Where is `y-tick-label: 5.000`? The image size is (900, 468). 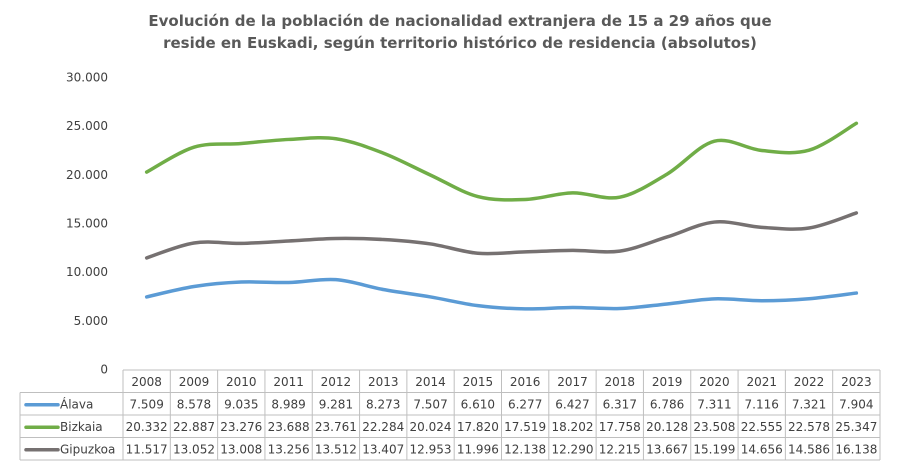 y-tick-label: 5.000 is located at coordinates (91, 321).